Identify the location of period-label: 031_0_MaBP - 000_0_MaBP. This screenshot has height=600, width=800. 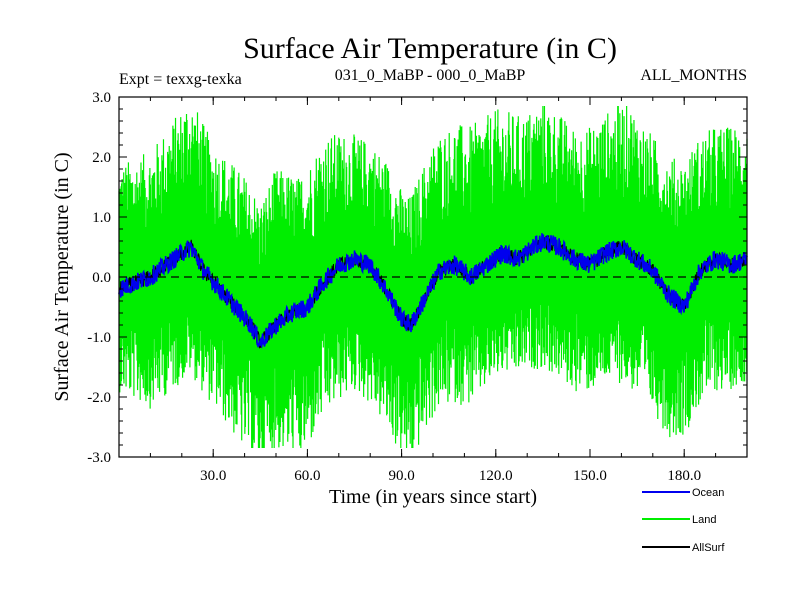
(430, 75).